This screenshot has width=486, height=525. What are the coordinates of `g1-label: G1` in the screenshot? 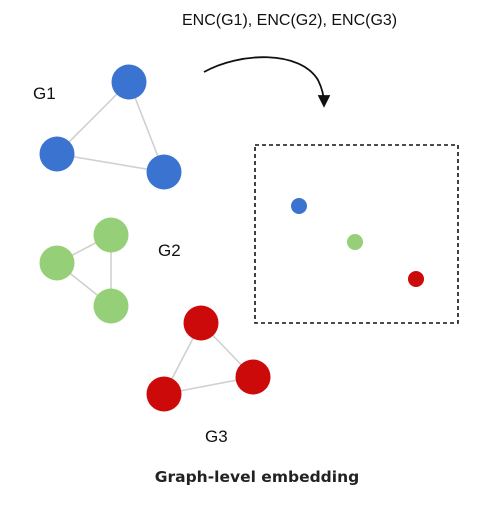 It's located at (44, 93).